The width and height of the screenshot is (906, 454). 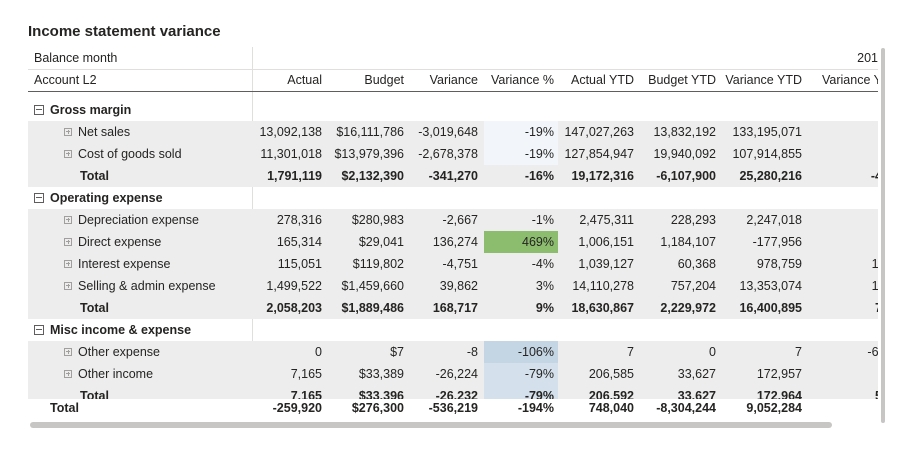 What do you see at coordinates (767, 154) in the screenshot?
I see `cell-variance-ytd: 107,914,855` at bounding box center [767, 154].